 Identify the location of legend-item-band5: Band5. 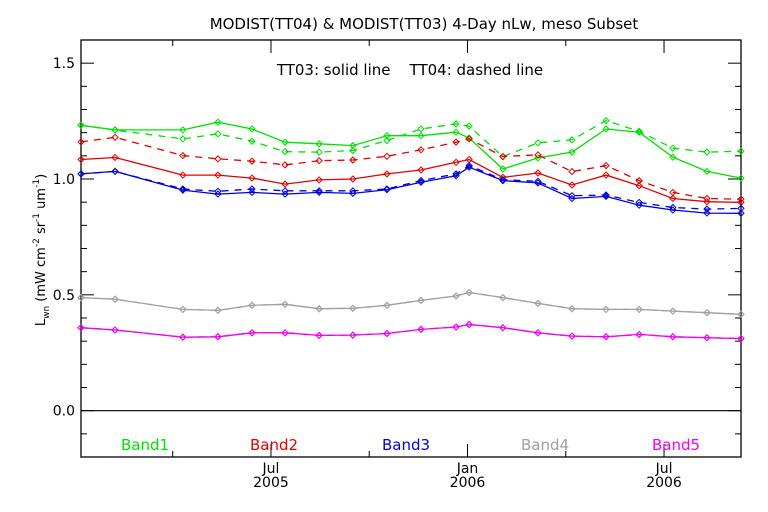
(676, 445).